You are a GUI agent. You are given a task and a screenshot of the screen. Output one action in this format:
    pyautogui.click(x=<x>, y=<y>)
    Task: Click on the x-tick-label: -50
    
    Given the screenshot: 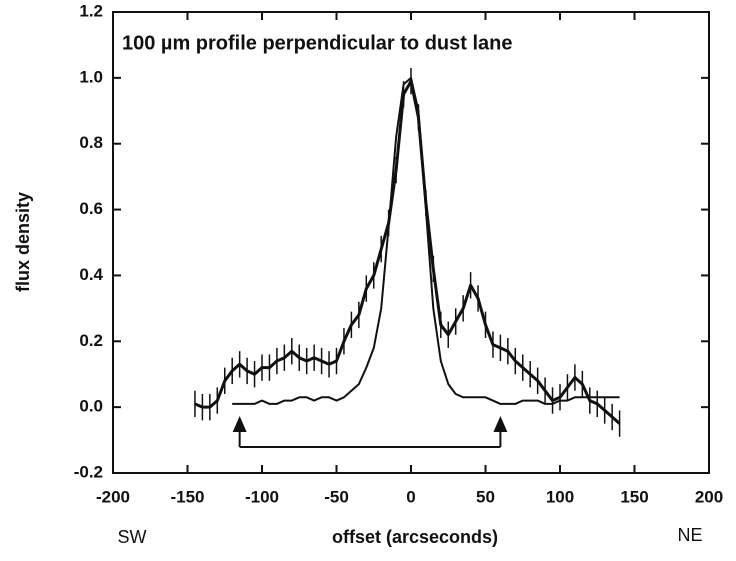 What is the action you would take?
    pyautogui.click(x=336, y=496)
    